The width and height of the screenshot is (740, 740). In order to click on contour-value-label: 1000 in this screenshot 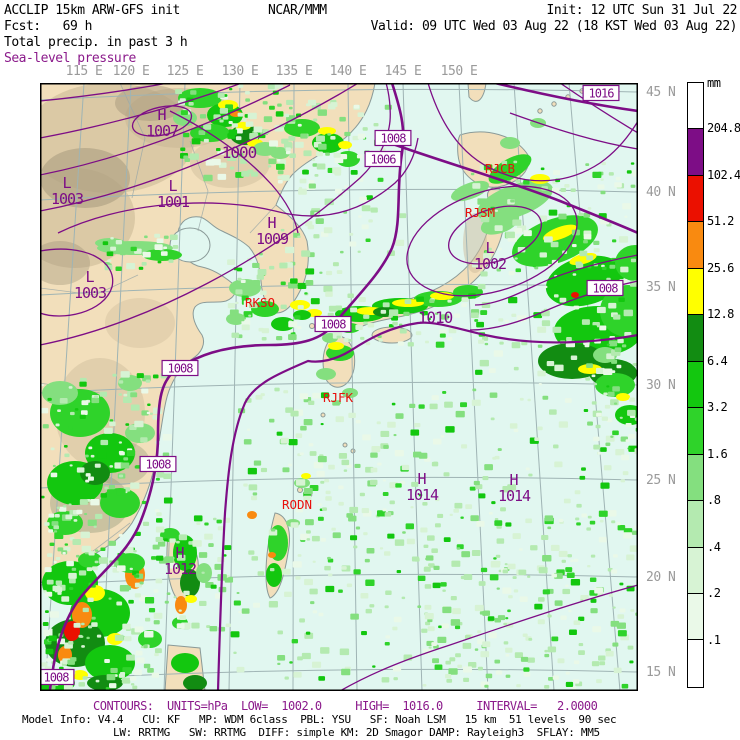, I will do `click(239, 152)`.